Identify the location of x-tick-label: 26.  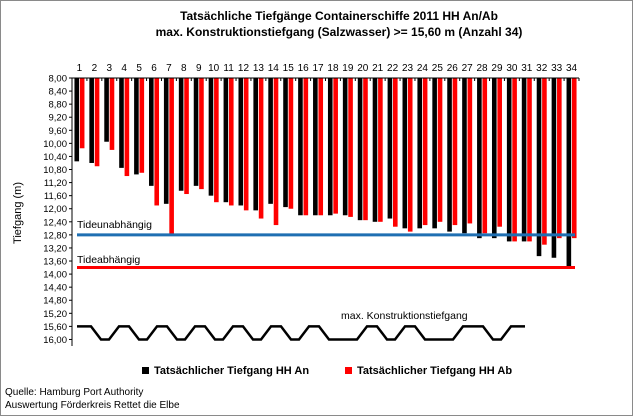
(453, 68).